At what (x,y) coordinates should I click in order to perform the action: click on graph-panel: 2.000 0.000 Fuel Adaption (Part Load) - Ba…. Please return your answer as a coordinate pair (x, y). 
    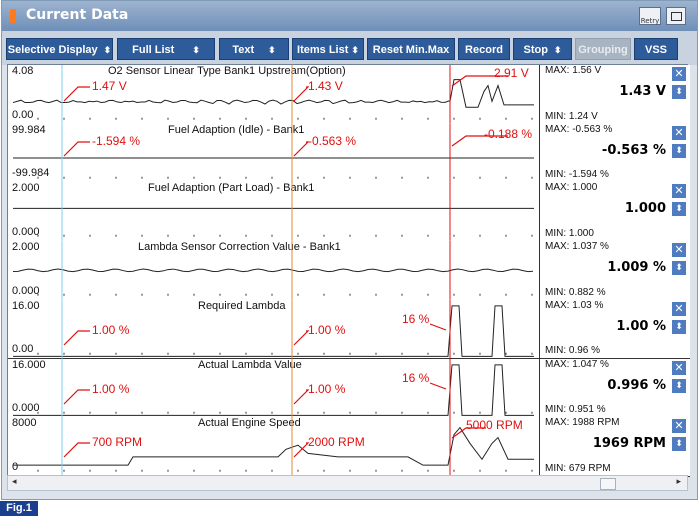
    Looking at the image, I should click on (273, 212).